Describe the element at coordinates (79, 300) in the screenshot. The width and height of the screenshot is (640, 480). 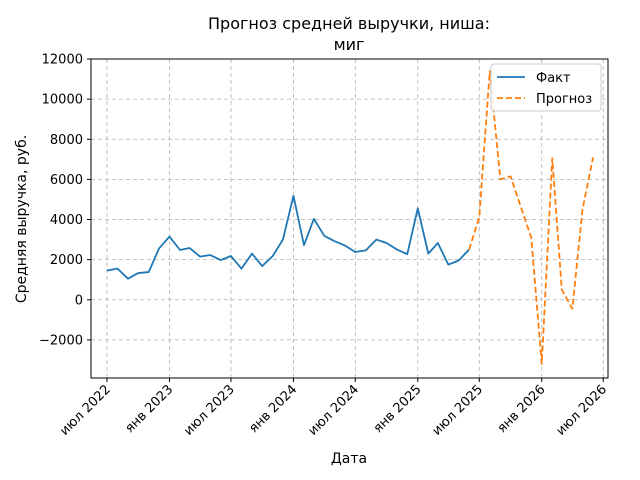
I see `y-tick-label: 0` at that location.